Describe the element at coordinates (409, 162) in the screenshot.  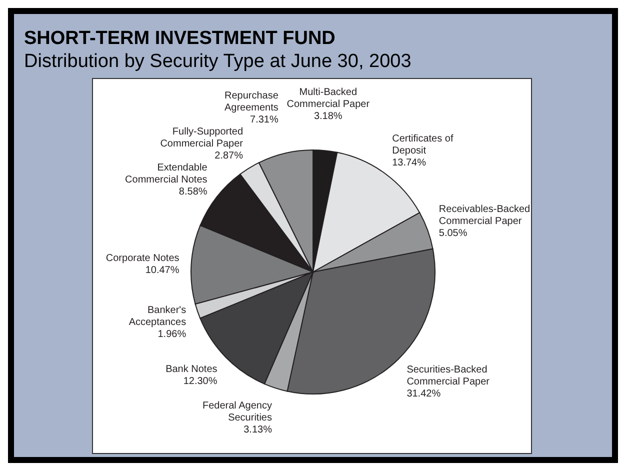
I see `data-label: 13.74%` at that location.